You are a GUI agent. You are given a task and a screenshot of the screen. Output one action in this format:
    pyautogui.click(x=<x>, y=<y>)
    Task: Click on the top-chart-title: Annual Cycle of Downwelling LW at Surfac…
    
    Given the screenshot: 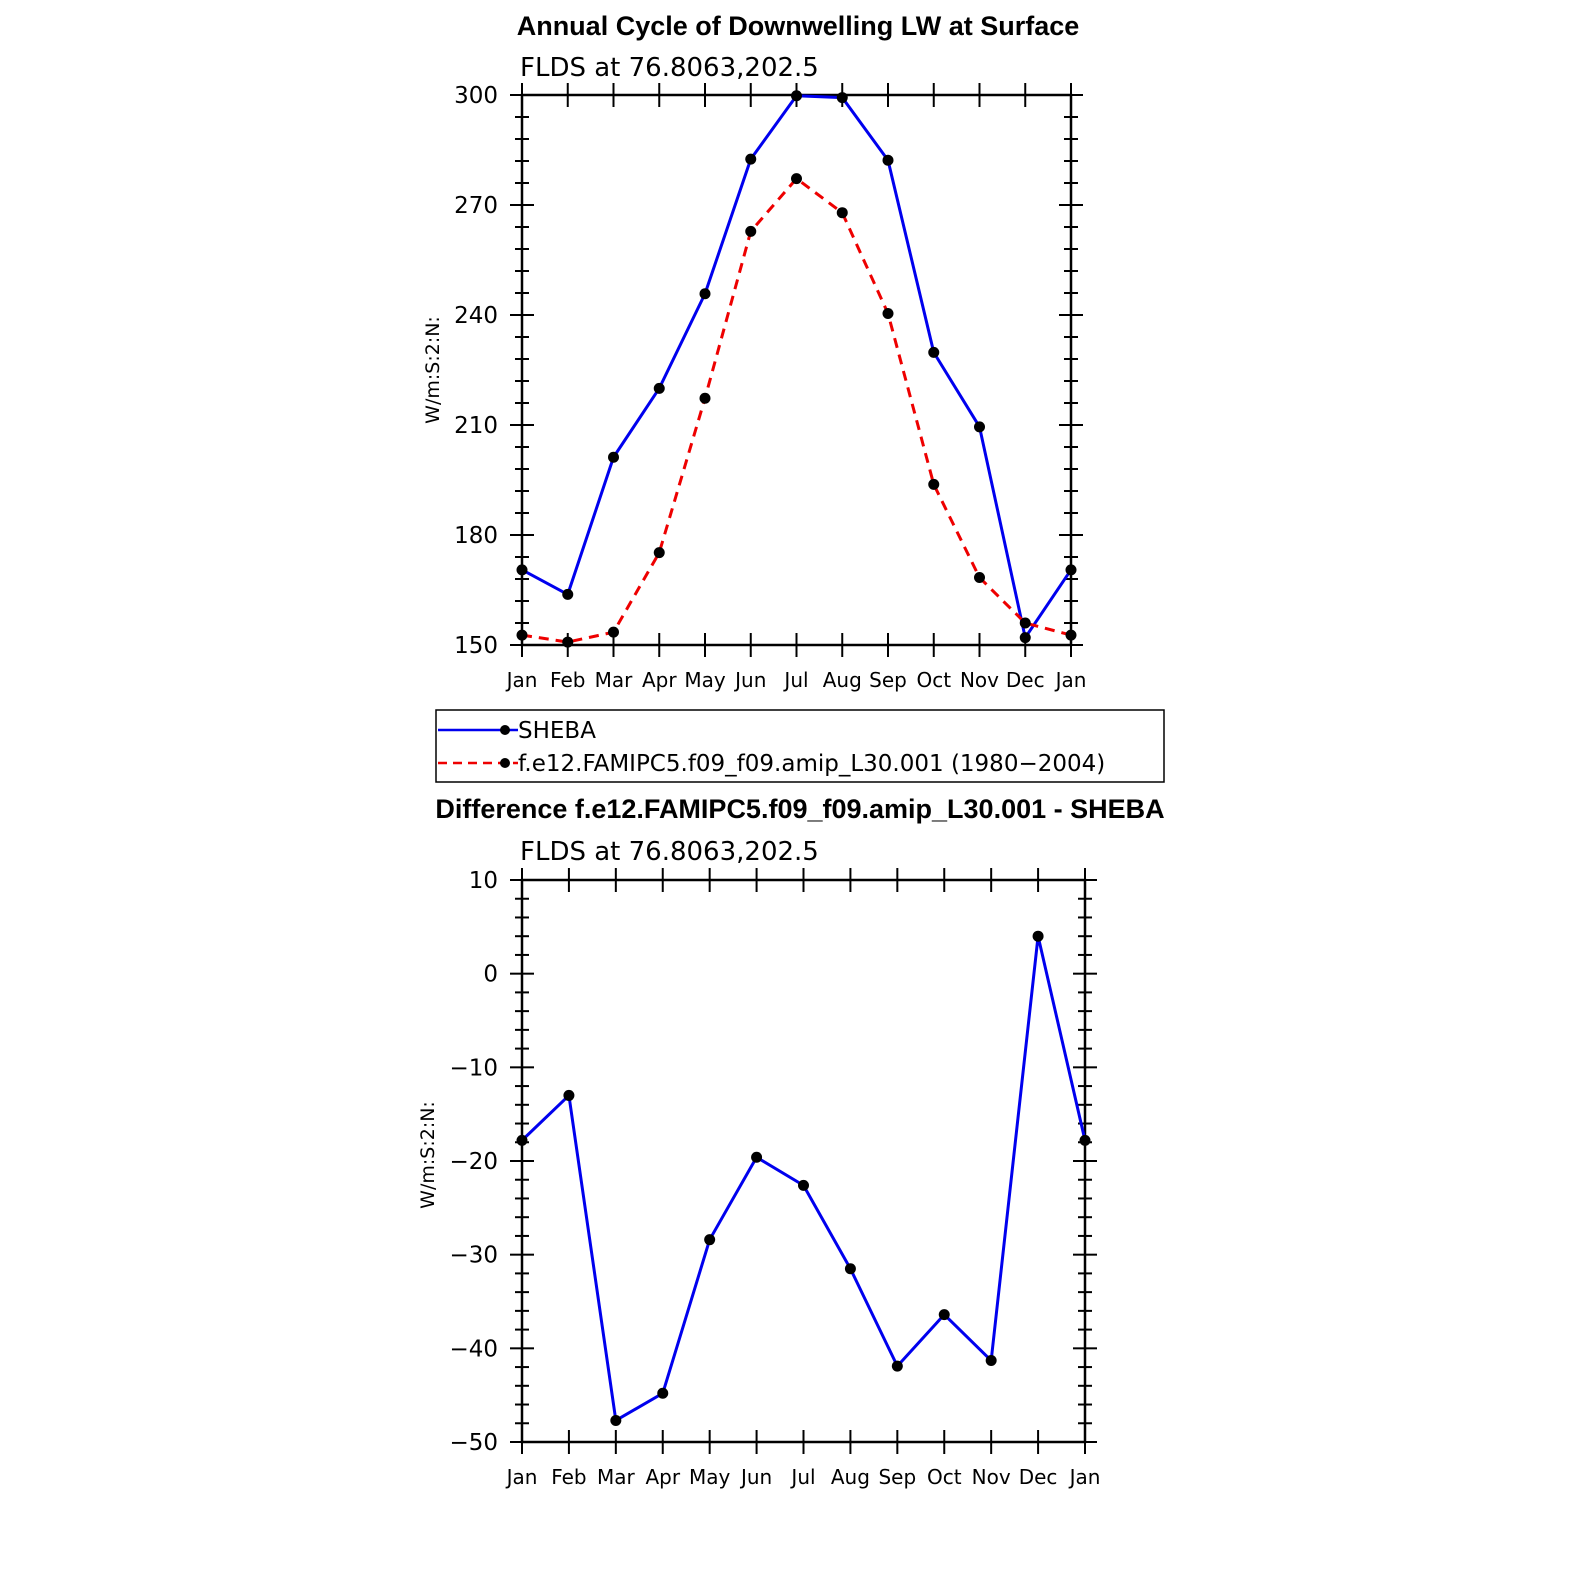 What is the action you would take?
    pyautogui.click(x=798, y=26)
    